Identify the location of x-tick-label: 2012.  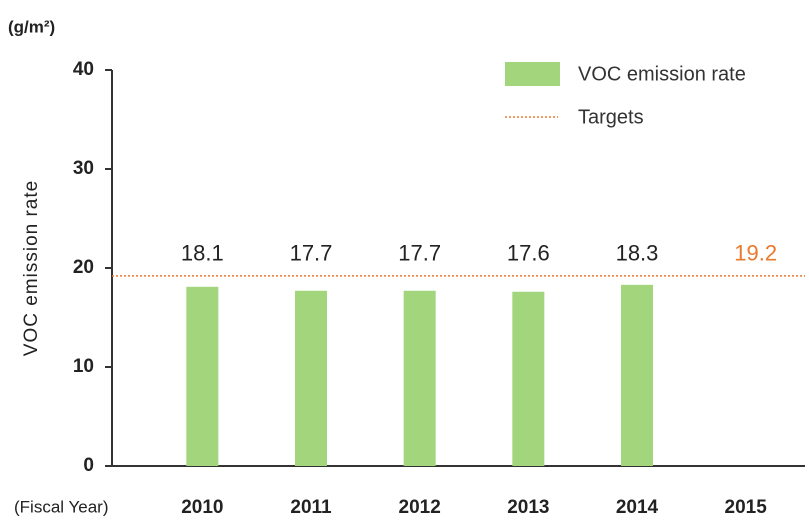
(420, 507).